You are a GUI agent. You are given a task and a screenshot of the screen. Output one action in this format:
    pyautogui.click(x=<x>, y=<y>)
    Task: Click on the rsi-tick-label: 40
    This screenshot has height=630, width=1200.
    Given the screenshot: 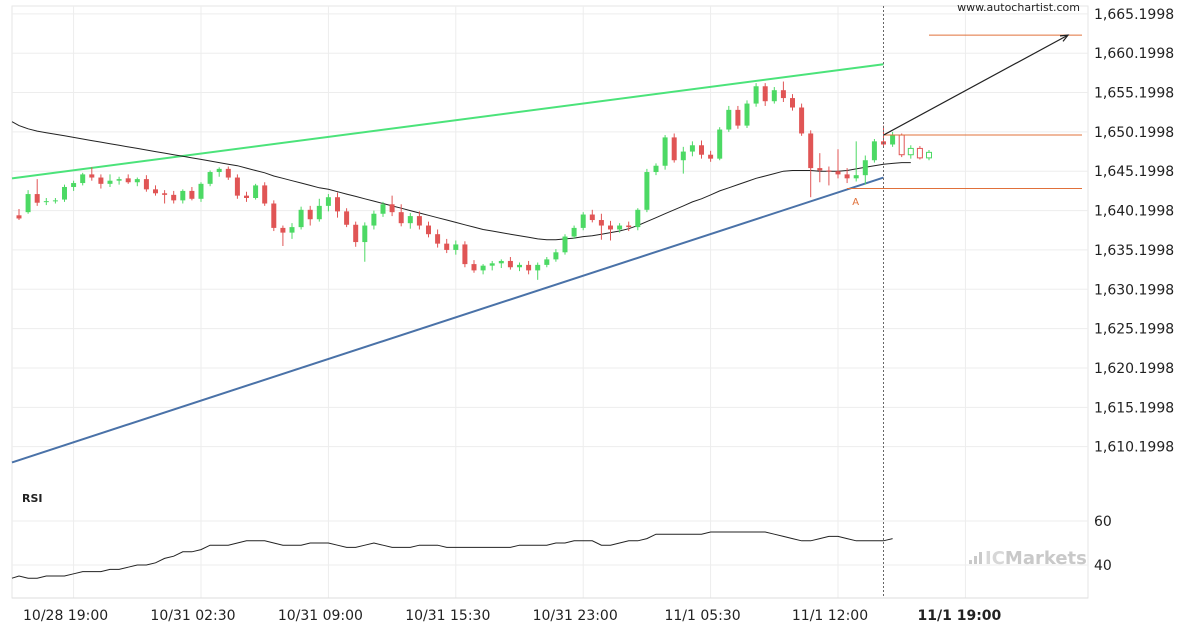 What is the action you would take?
    pyautogui.click(x=1103, y=566)
    